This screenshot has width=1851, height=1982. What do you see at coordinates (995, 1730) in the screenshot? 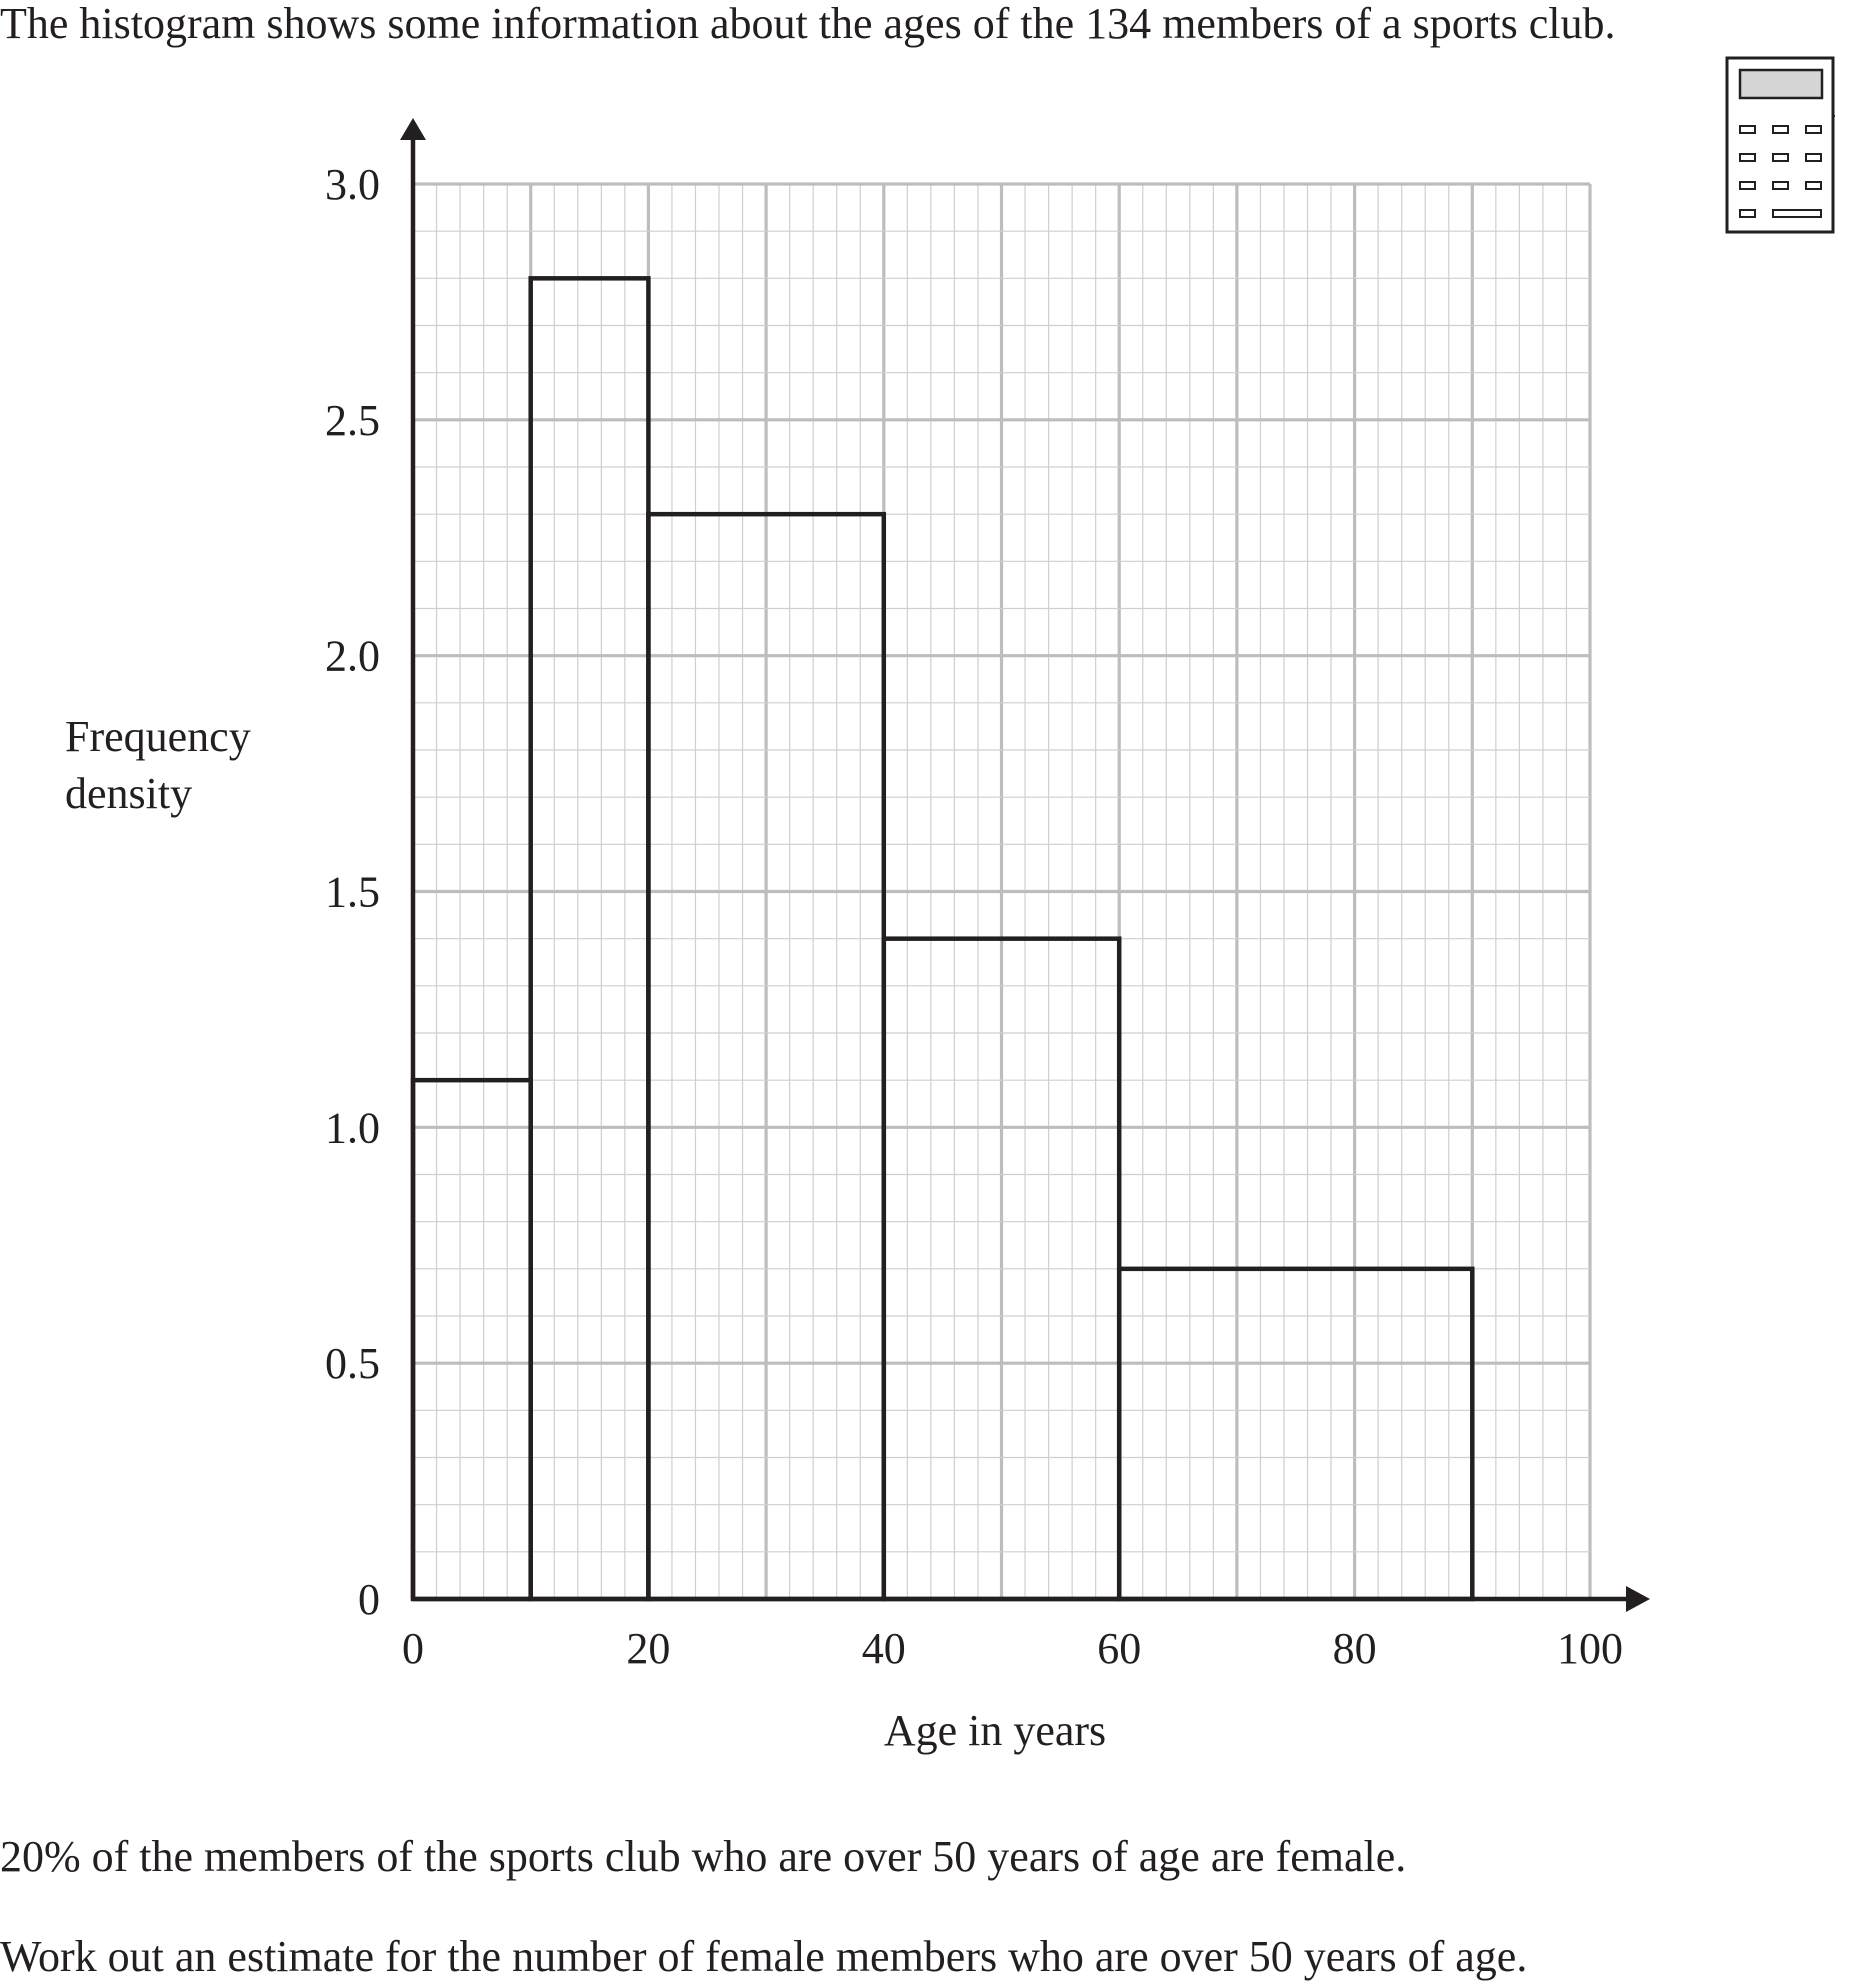
I see `x-axis-label: Age in years` at bounding box center [995, 1730].